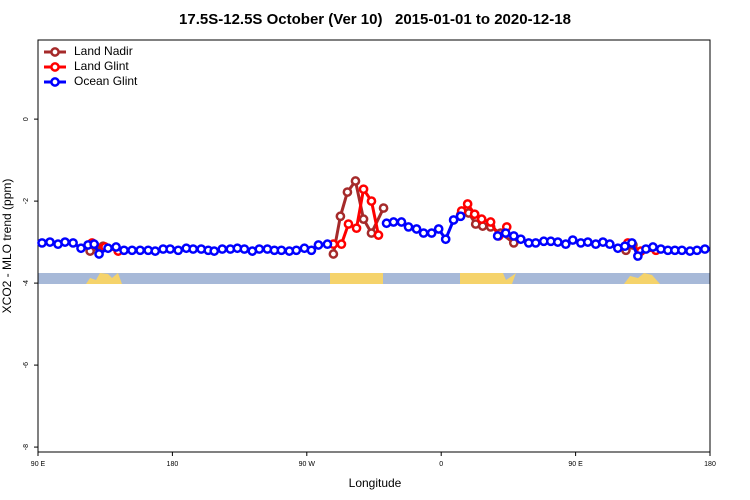 This screenshot has height=500, width=750. What do you see at coordinates (307, 464) in the screenshot?
I see `x-tick-label: 90 W` at bounding box center [307, 464].